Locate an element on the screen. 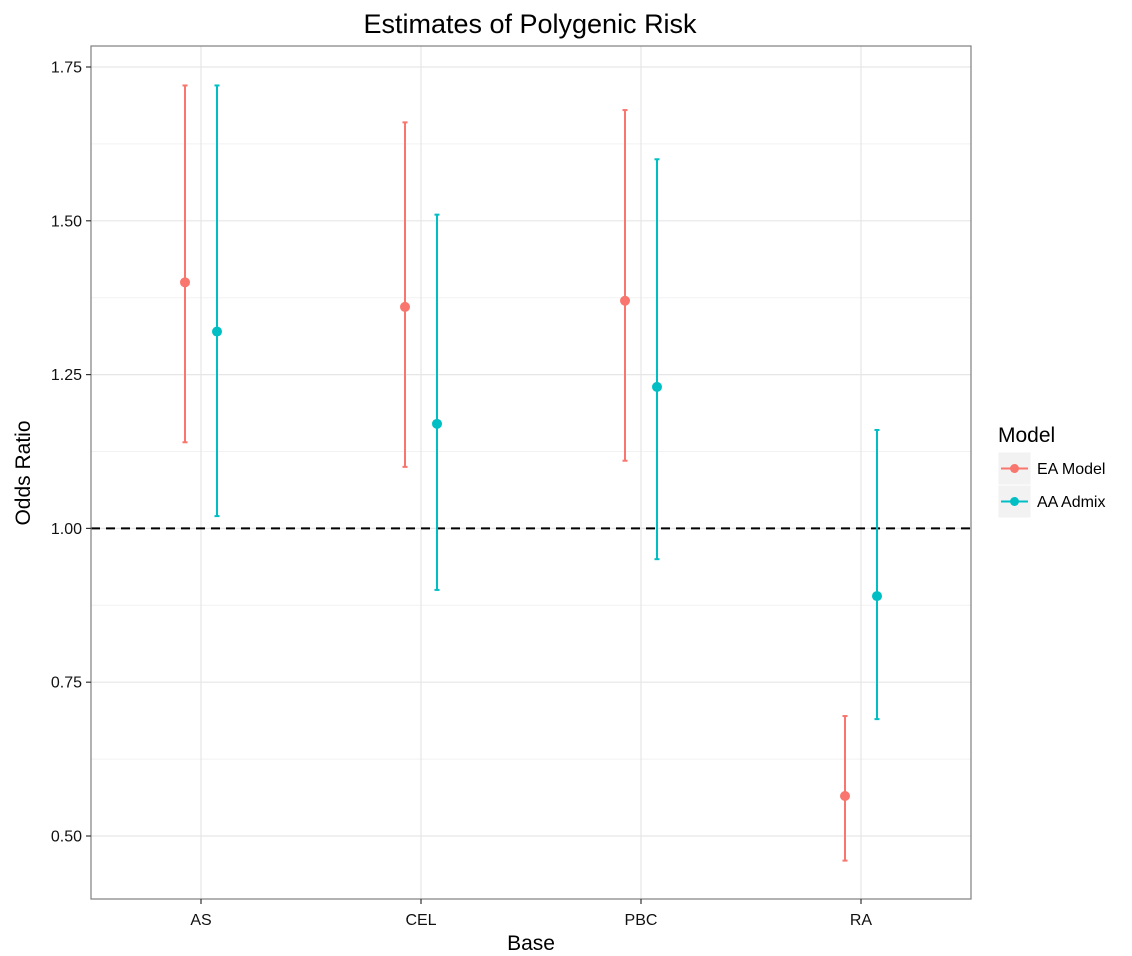 The width and height of the screenshot is (1132, 956). x-tick-label: AS is located at coordinates (200, 920).